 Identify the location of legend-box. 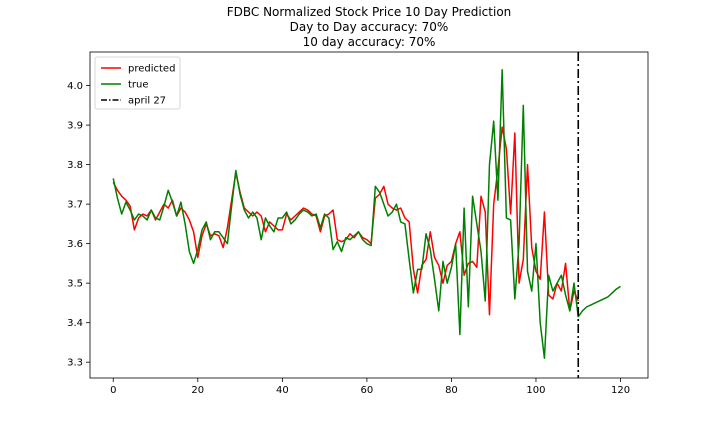
(137, 83).